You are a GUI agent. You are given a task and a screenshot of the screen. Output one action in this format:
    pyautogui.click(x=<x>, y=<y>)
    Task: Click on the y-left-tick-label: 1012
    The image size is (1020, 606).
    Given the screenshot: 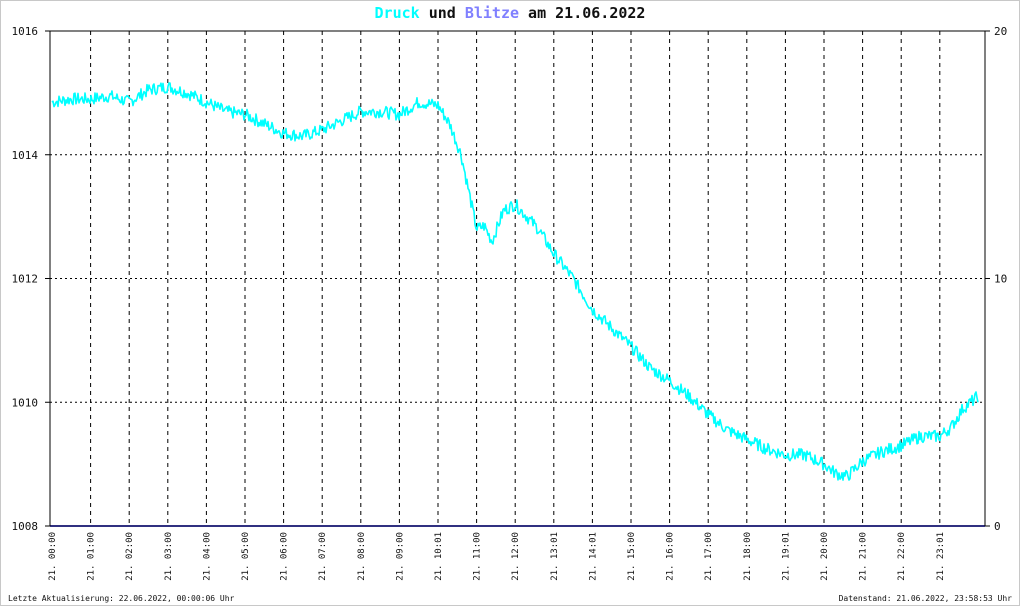 What is the action you would take?
    pyautogui.click(x=25, y=279)
    